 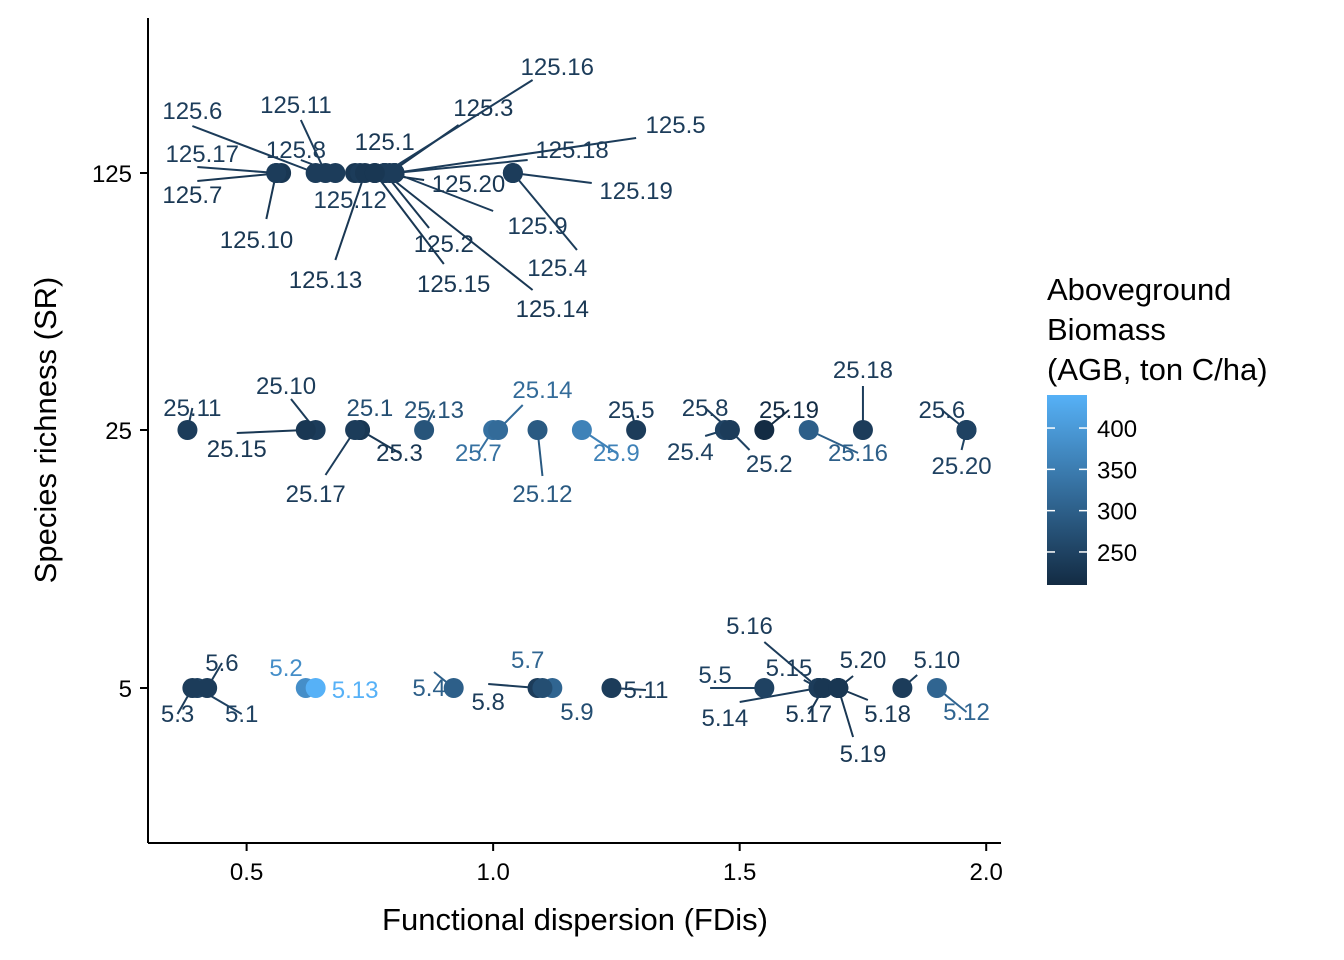 I want to click on legend-tick-label: 400, so click(x=1117, y=429).